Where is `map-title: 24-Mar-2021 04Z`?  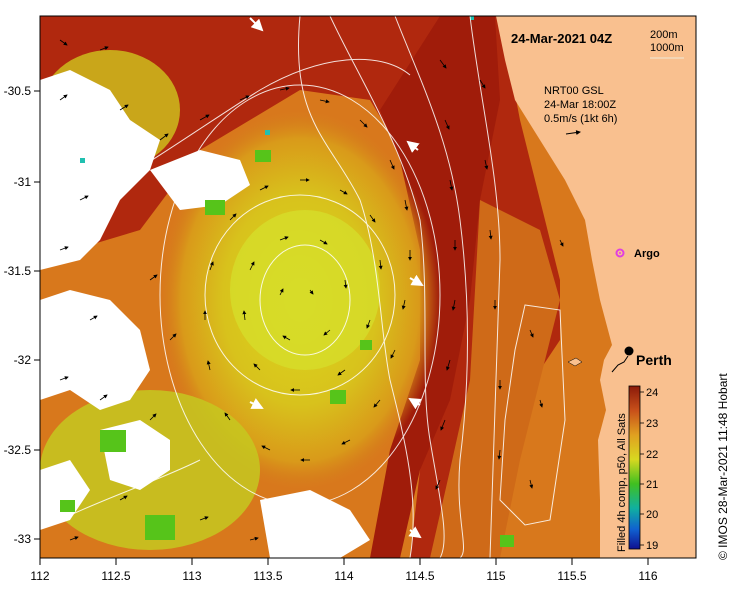 map-title: 24-Mar-2021 04Z is located at coordinates (561, 38).